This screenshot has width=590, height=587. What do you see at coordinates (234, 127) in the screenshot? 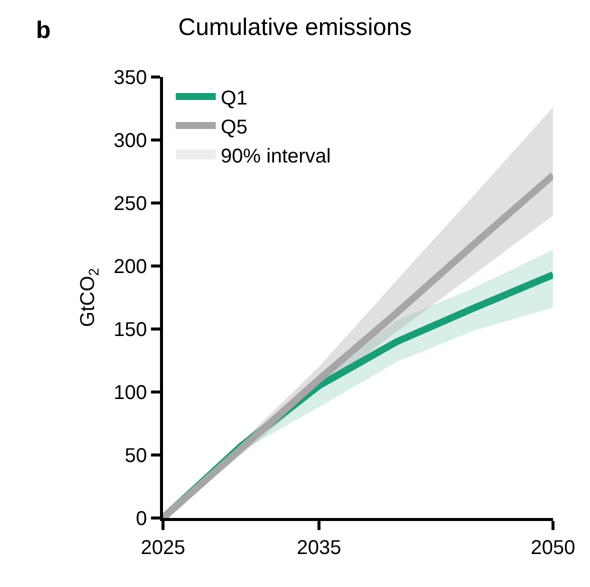
I see `legend-label: Q5` at bounding box center [234, 127].